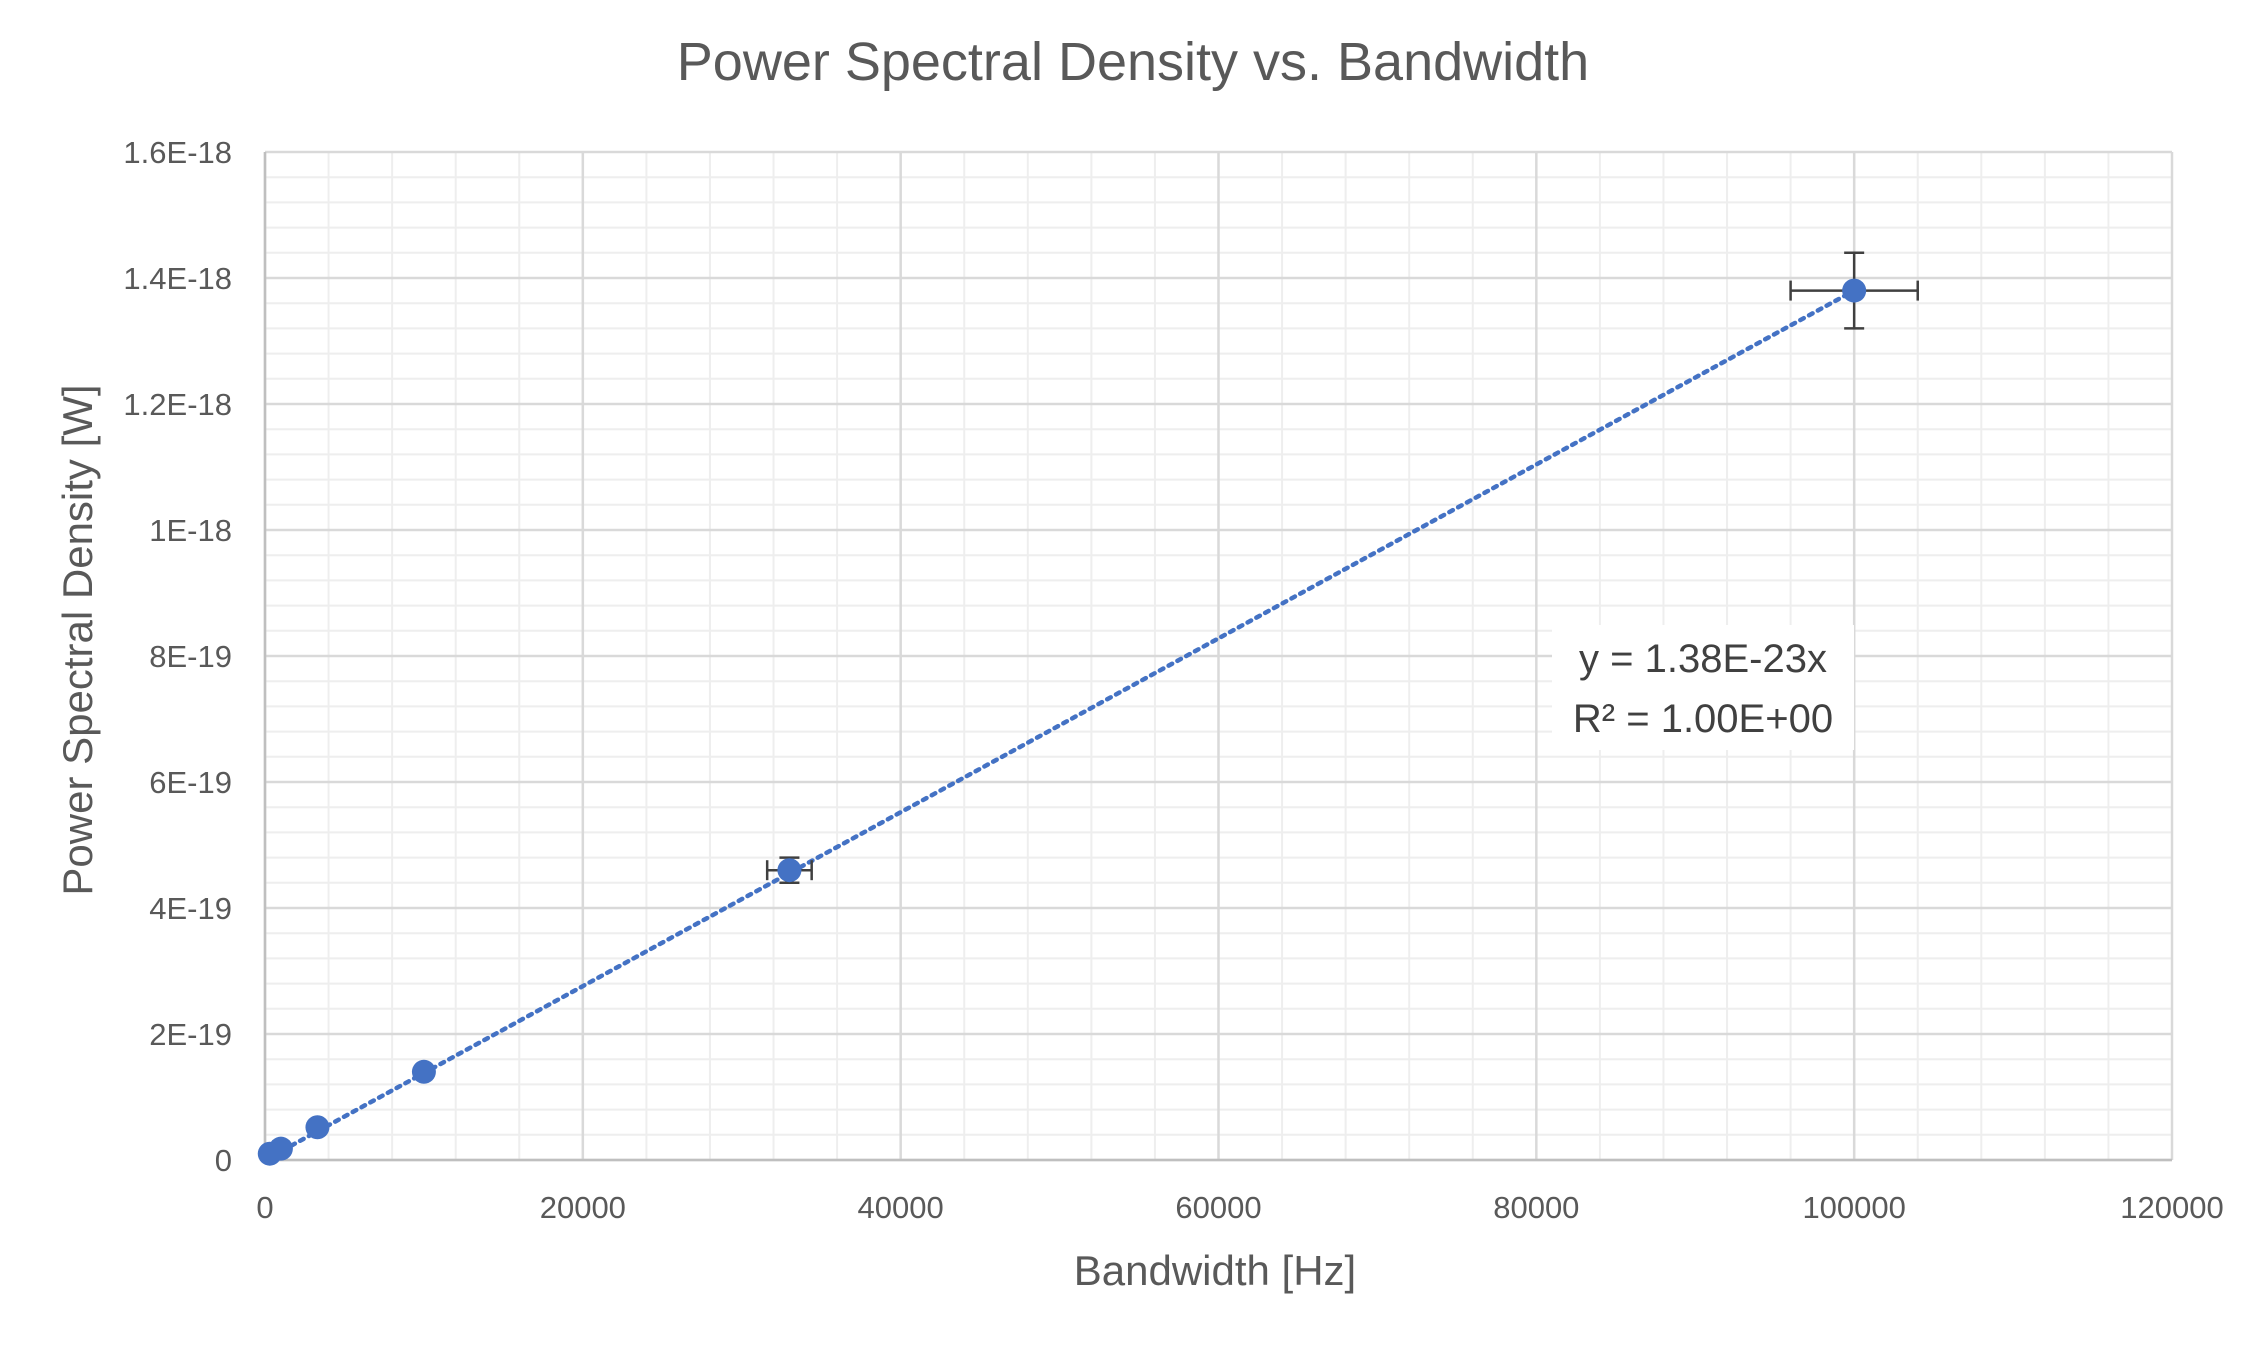 The height and width of the screenshot is (1345, 2255). What do you see at coordinates (901, 1207) in the screenshot?
I see `x-tick-label: 40000` at bounding box center [901, 1207].